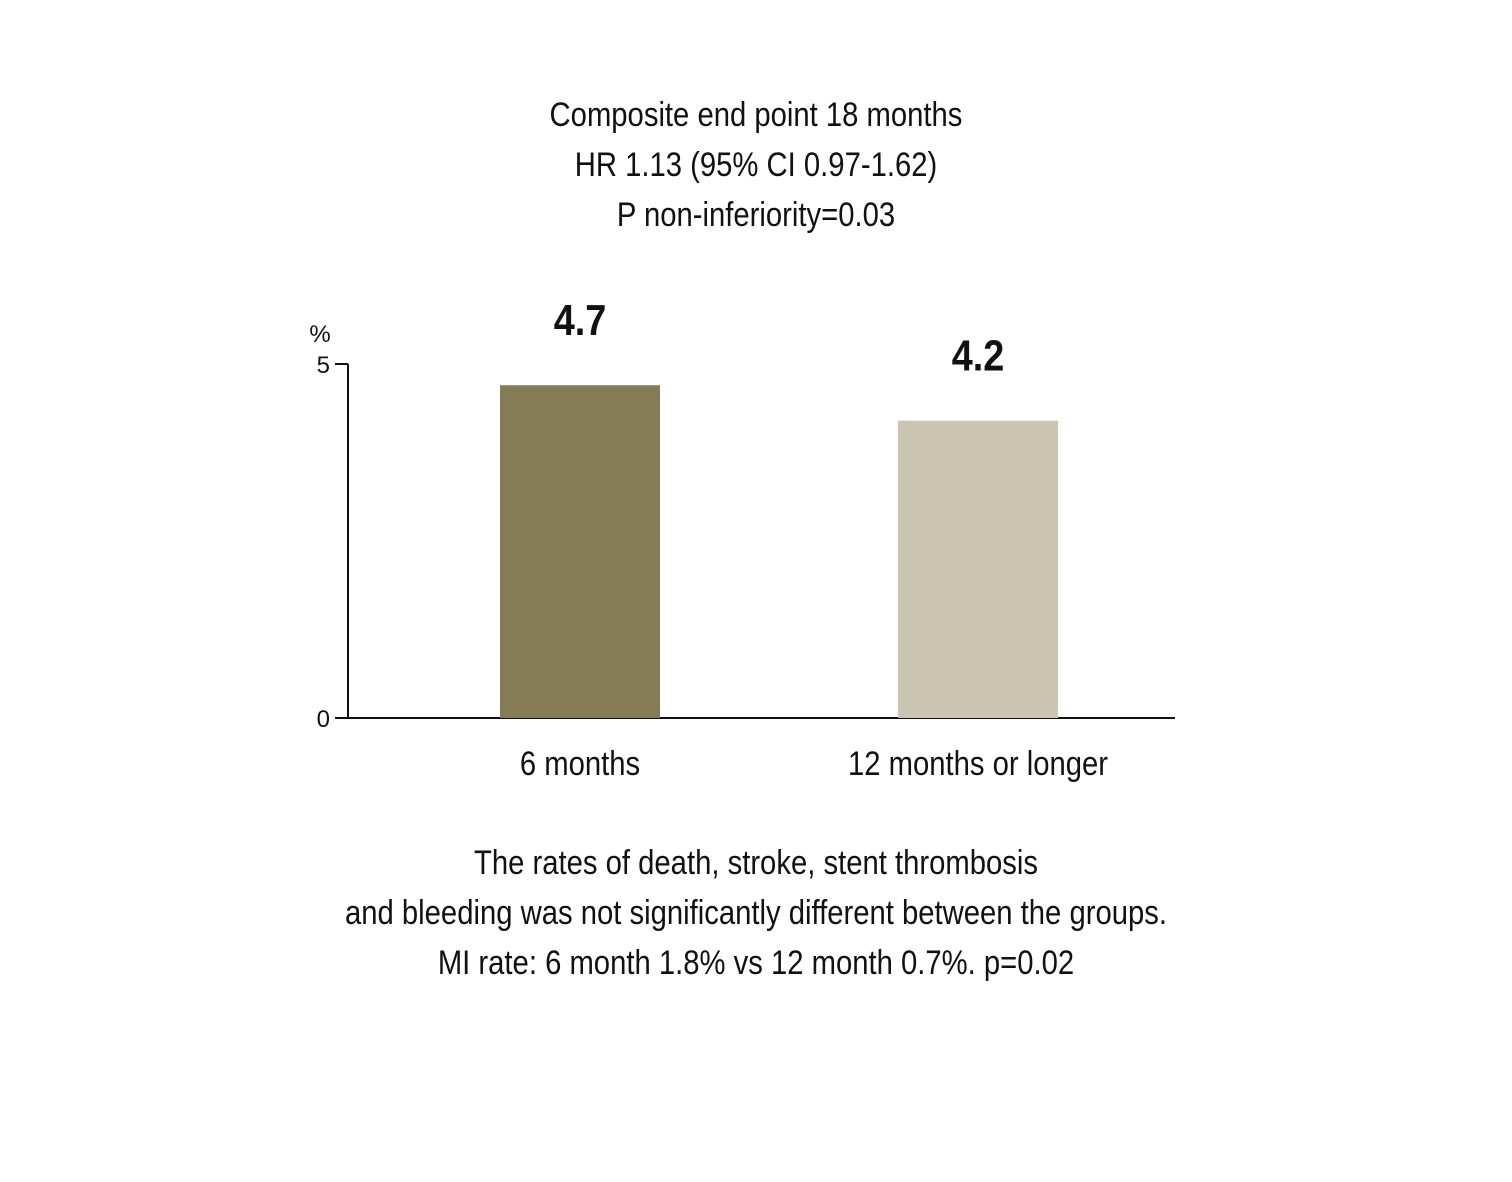 The height and width of the screenshot is (1182, 1512). Describe the element at coordinates (978, 763) in the screenshot. I see `category-label: 12 months or longer` at that location.